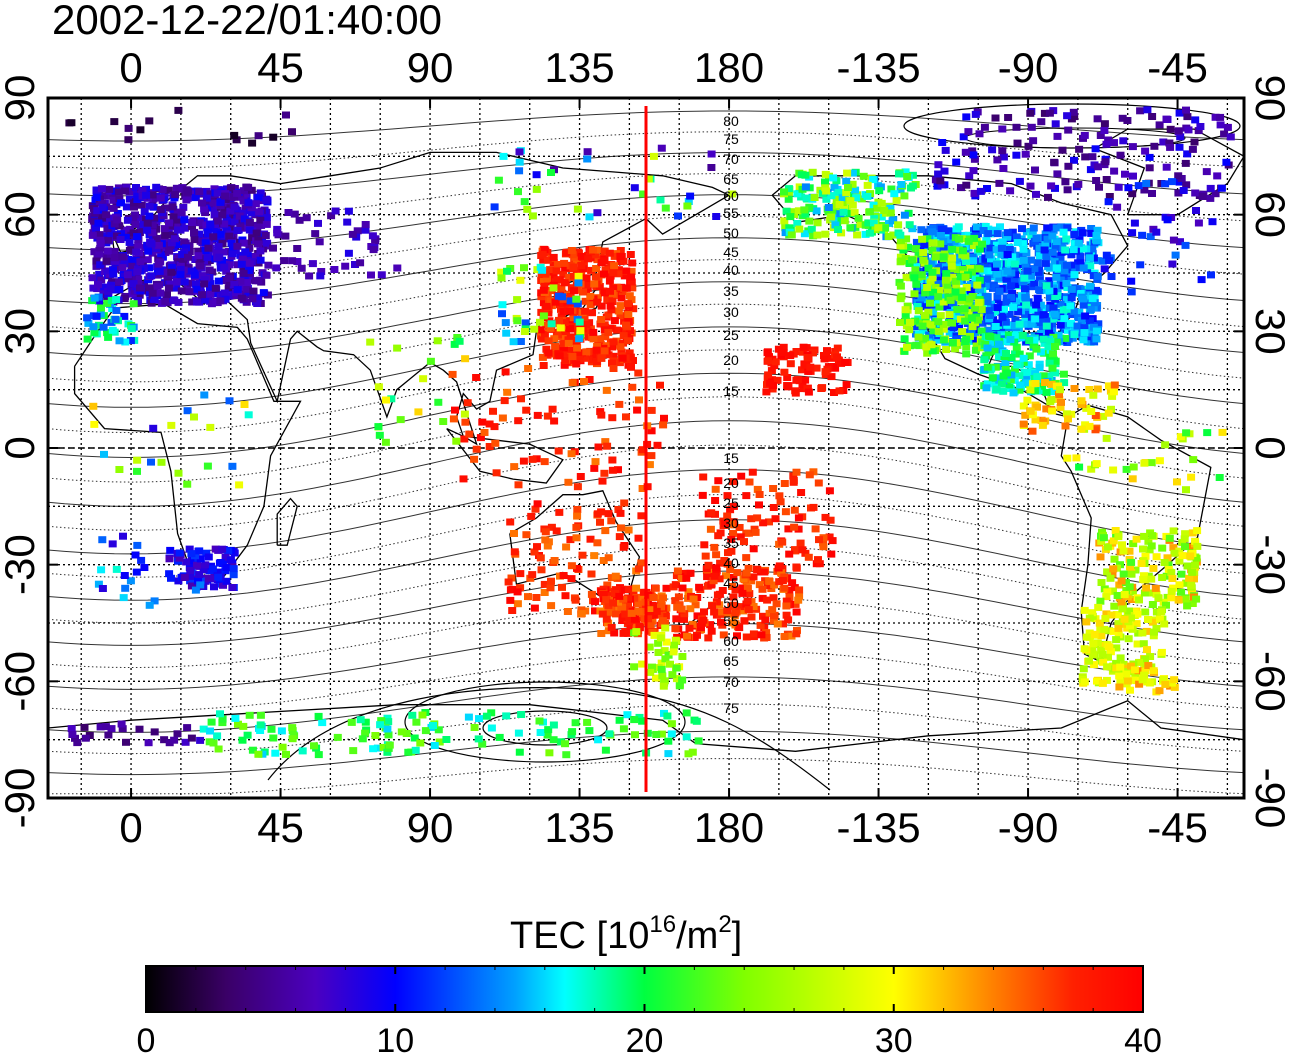  What do you see at coordinates (1028, 67) in the screenshot?
I see `top-lon-tick-label: -90` at bounding box center [1028, 67].